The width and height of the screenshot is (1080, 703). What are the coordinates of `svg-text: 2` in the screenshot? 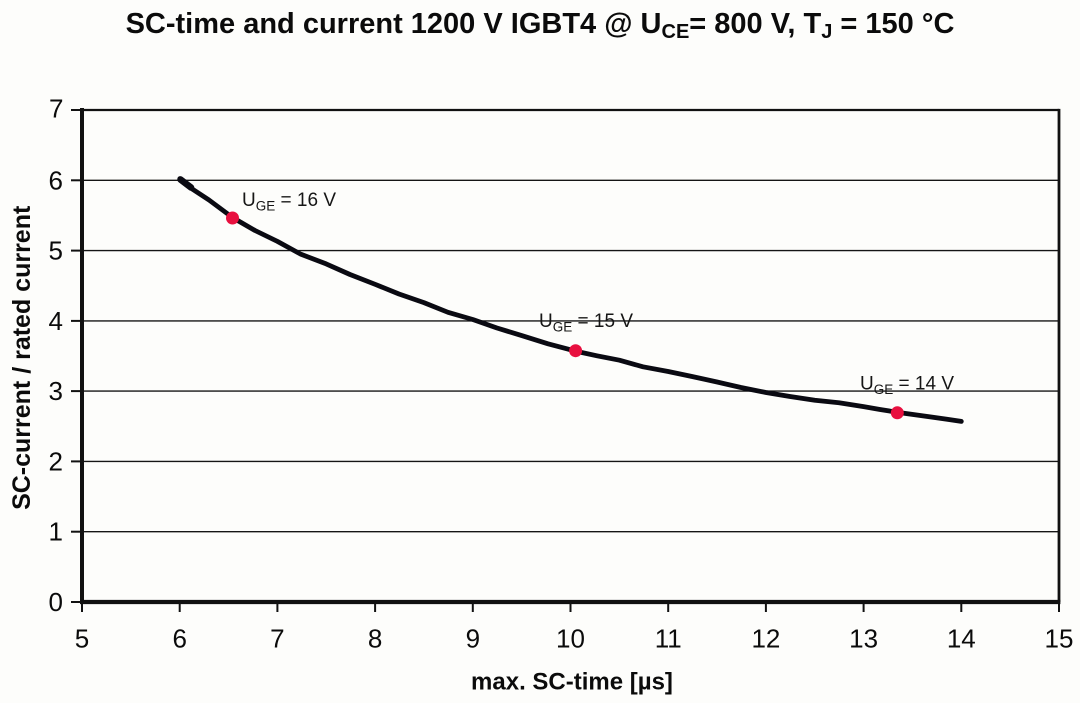 It's located at (56, 461).